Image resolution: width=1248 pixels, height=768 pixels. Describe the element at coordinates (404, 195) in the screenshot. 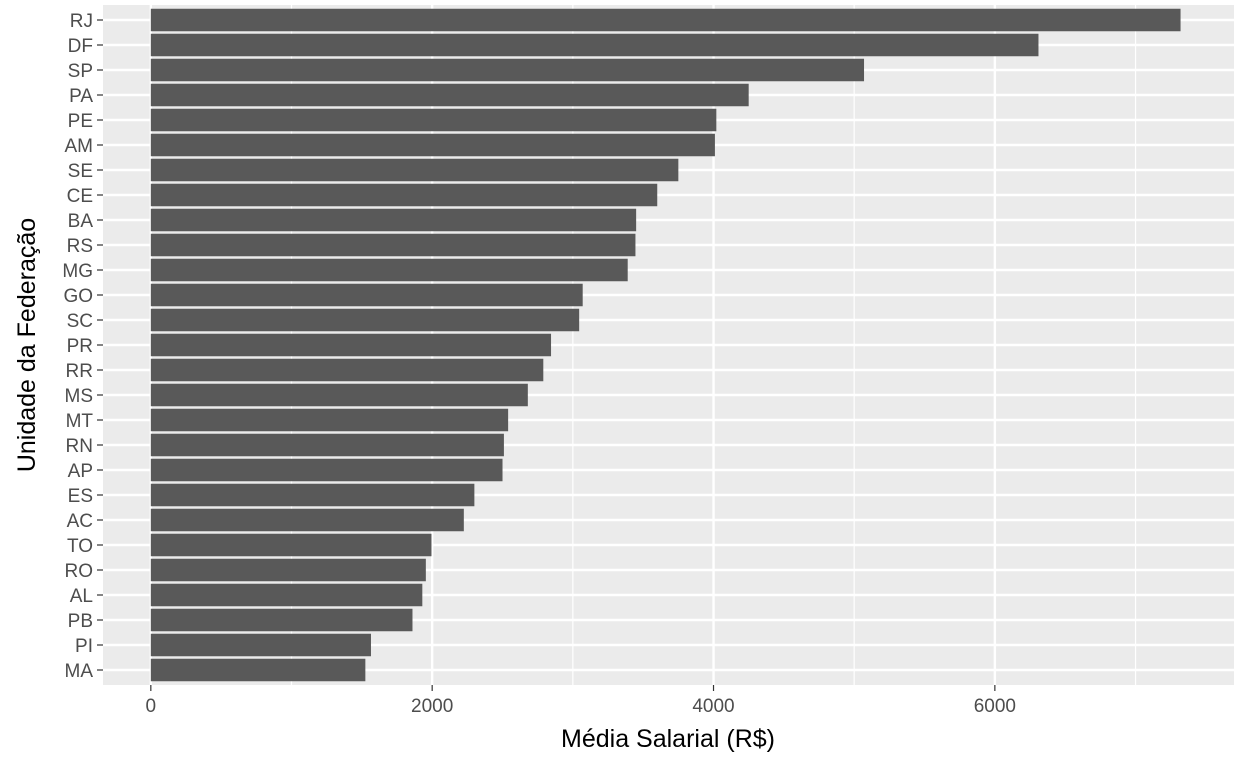

I see `bar-ce` at that location.